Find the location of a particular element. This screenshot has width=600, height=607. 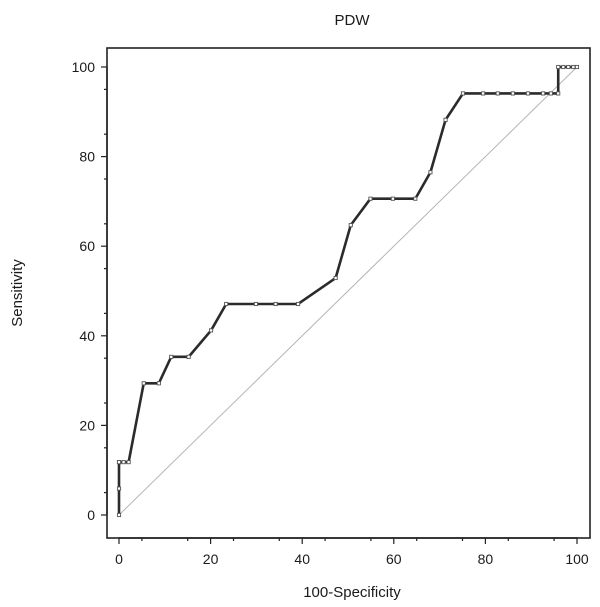

chart-title: PDW is located at coordinates (353, 20).